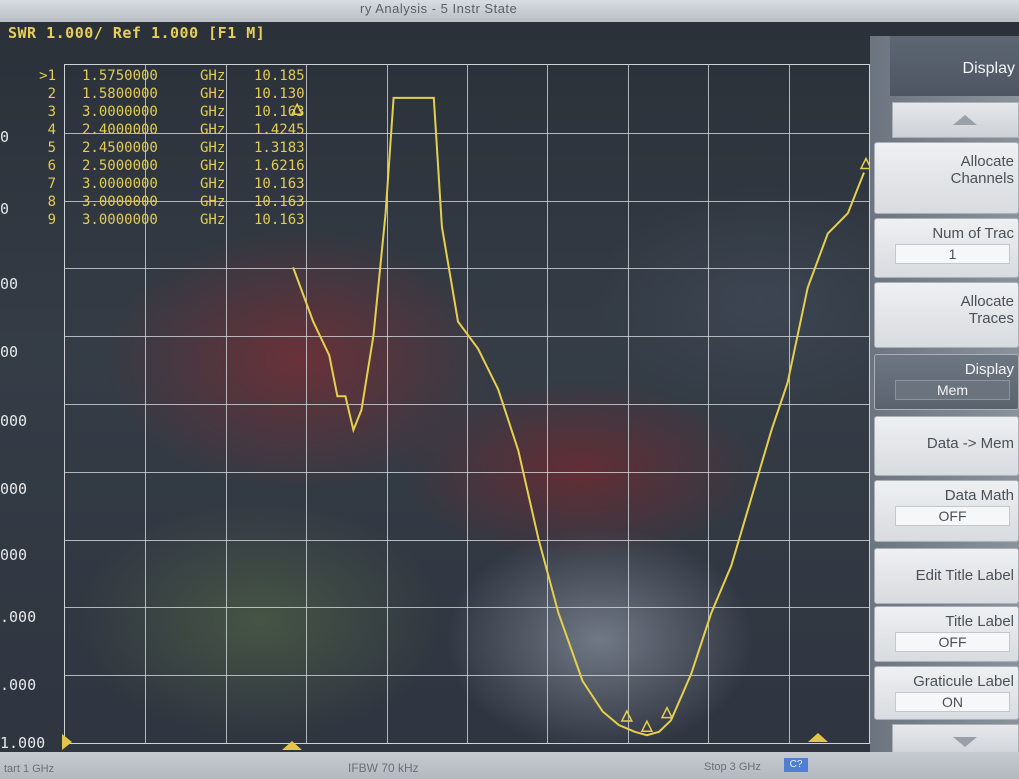  What do you see at coordinates (51, 220) in the screenshot?
I see `marker-number: 9` at bounding box center [51, 220].